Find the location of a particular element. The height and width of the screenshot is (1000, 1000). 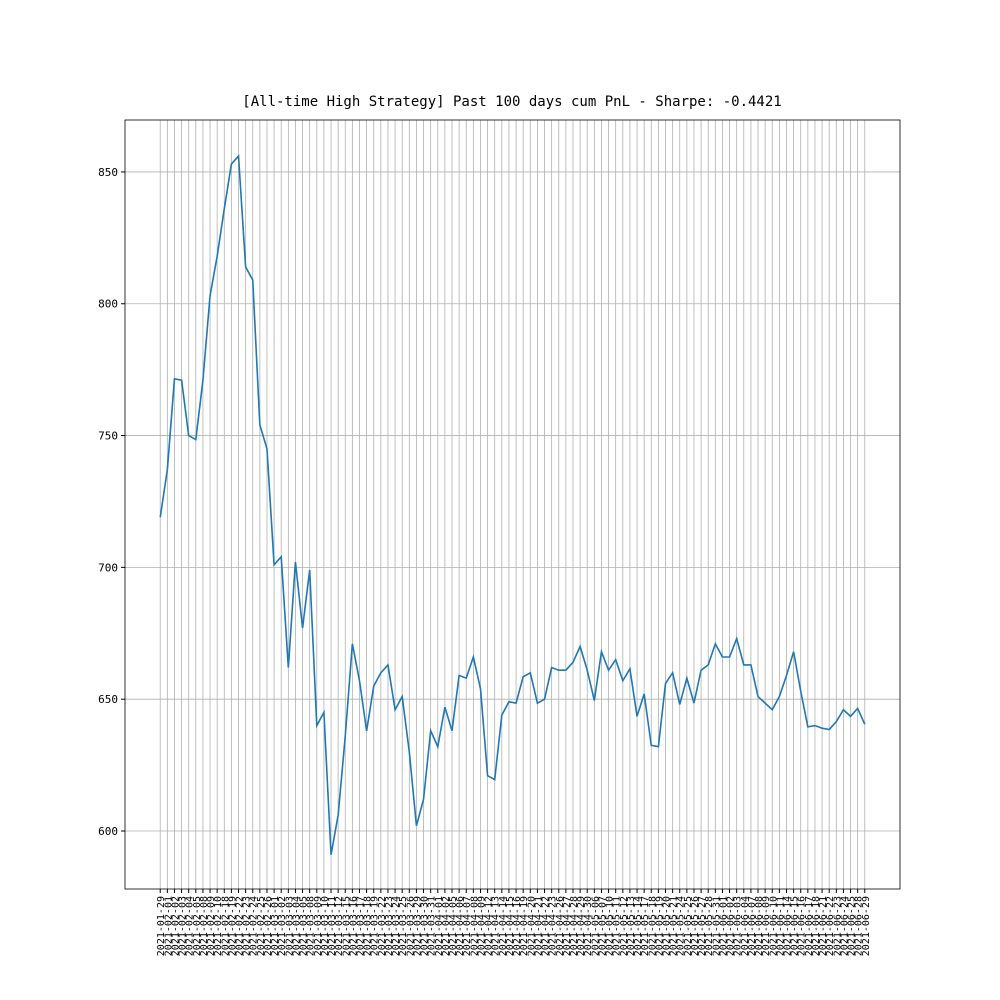

x-tick-label: 2021-03-22 is located at coordinates (382, 926).